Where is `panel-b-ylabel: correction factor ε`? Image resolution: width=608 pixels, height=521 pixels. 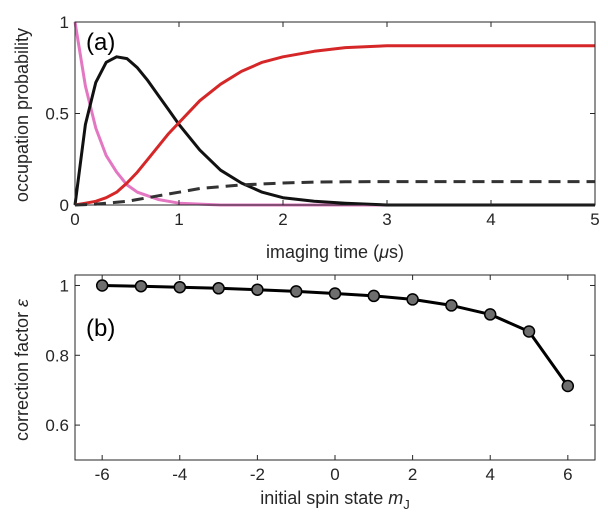
panel-b-ylabel: correction factor ε is located at coordinates (22, 369).